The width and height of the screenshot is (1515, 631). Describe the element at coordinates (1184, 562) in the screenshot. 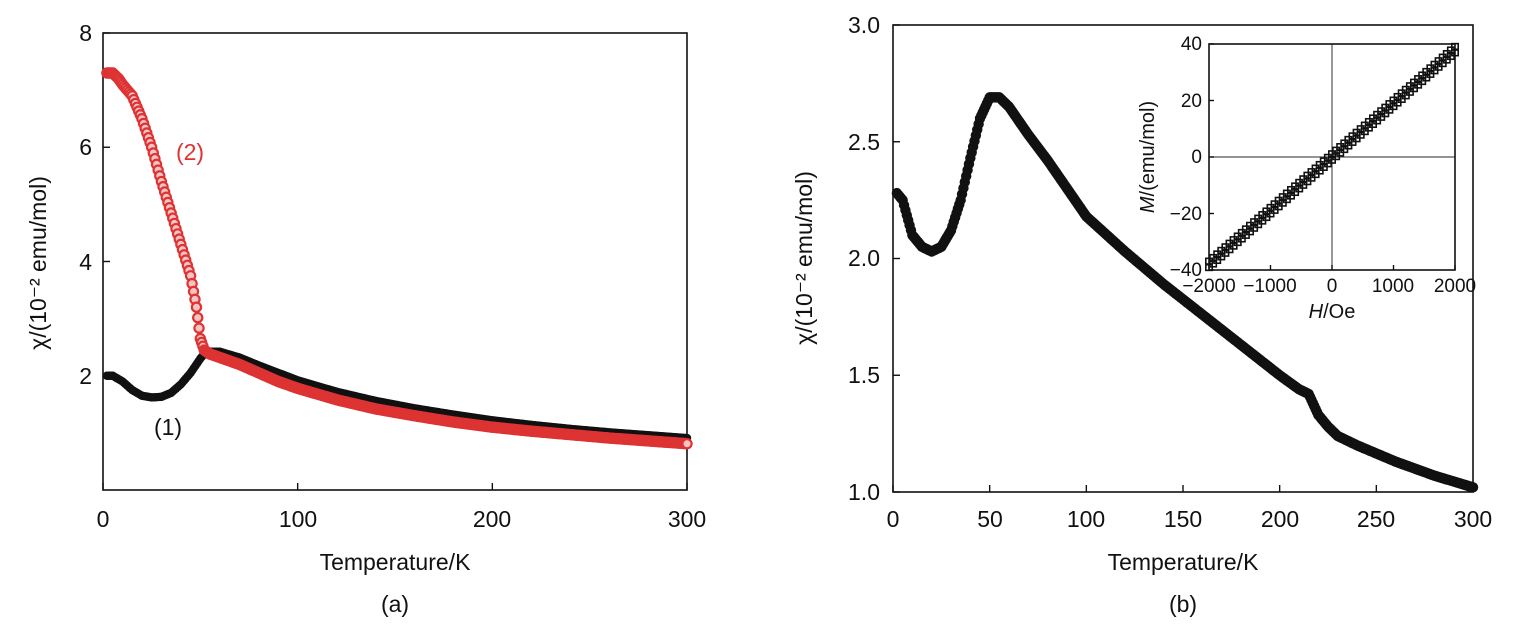

I see `x-axis-label-b: Temperature/K` at that location.